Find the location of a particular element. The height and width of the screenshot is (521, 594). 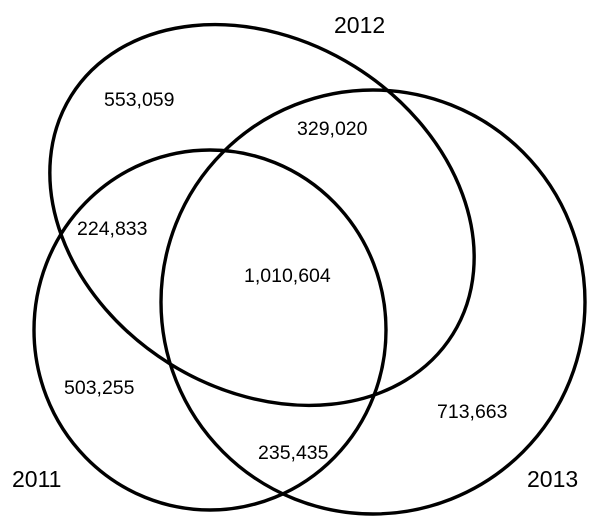

region-count-2012-2013: 329,020 is located at coordinates (332, 129).